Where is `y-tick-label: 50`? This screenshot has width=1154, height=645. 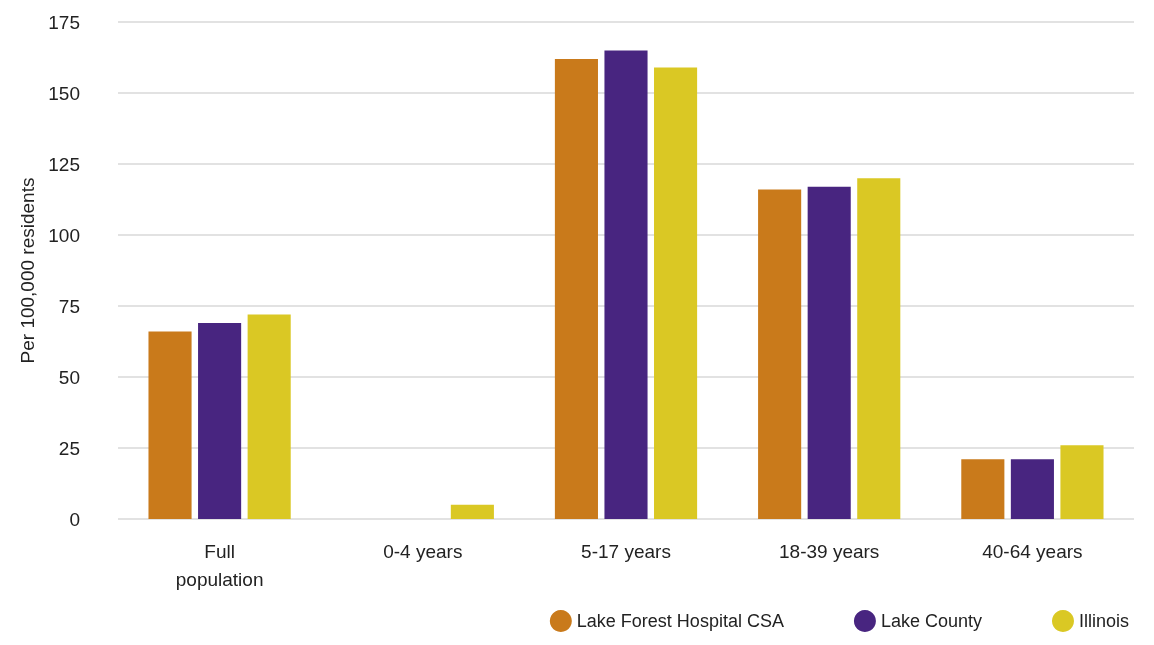 y-tick-label: 50 is located at coordinates (69, 377).